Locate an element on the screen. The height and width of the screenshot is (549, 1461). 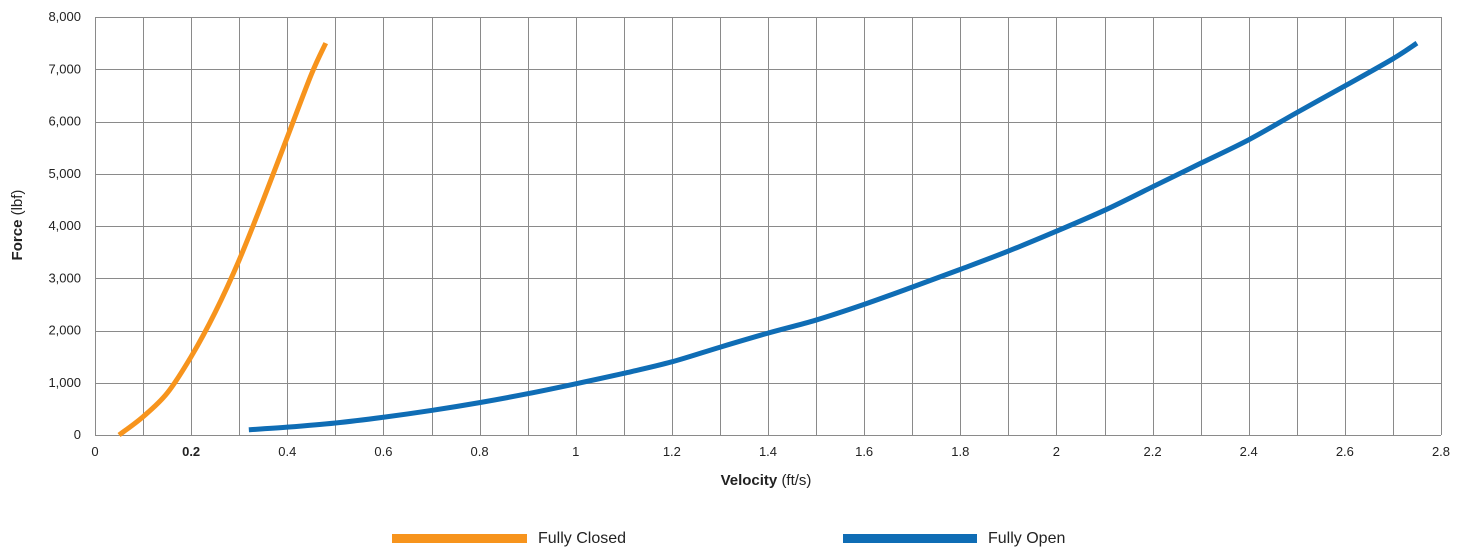
x-tick-label: 0.4 is located at coordinates (287, 451).